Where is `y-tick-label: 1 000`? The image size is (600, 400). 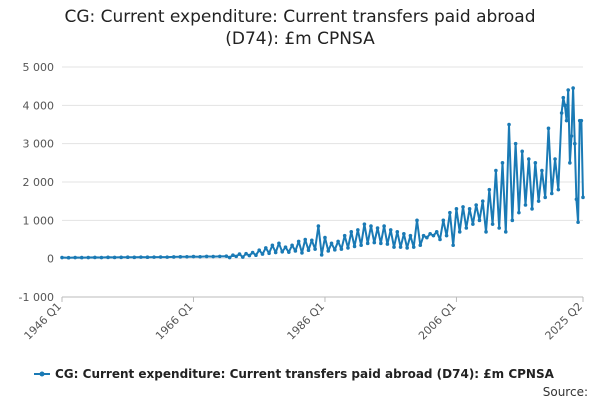
y-tick-label: 1 000 is located at coordinates (39, 220).